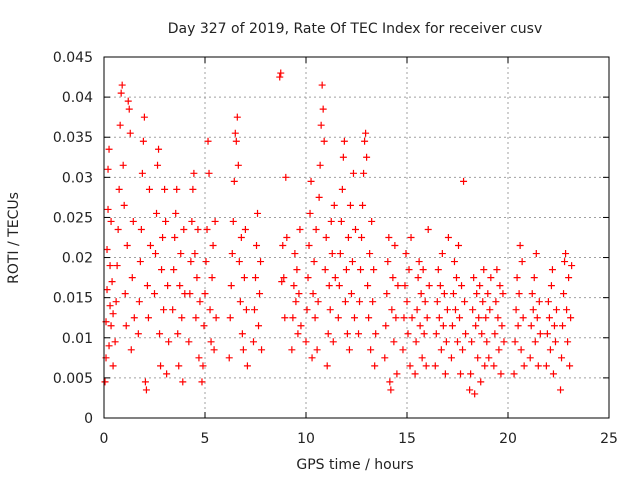 The image size is (640, 480). What do you see at coordinates (73, 138) in the screenshot?
I see `y-tick-label: 0.035` at bounding box center [73, 138].